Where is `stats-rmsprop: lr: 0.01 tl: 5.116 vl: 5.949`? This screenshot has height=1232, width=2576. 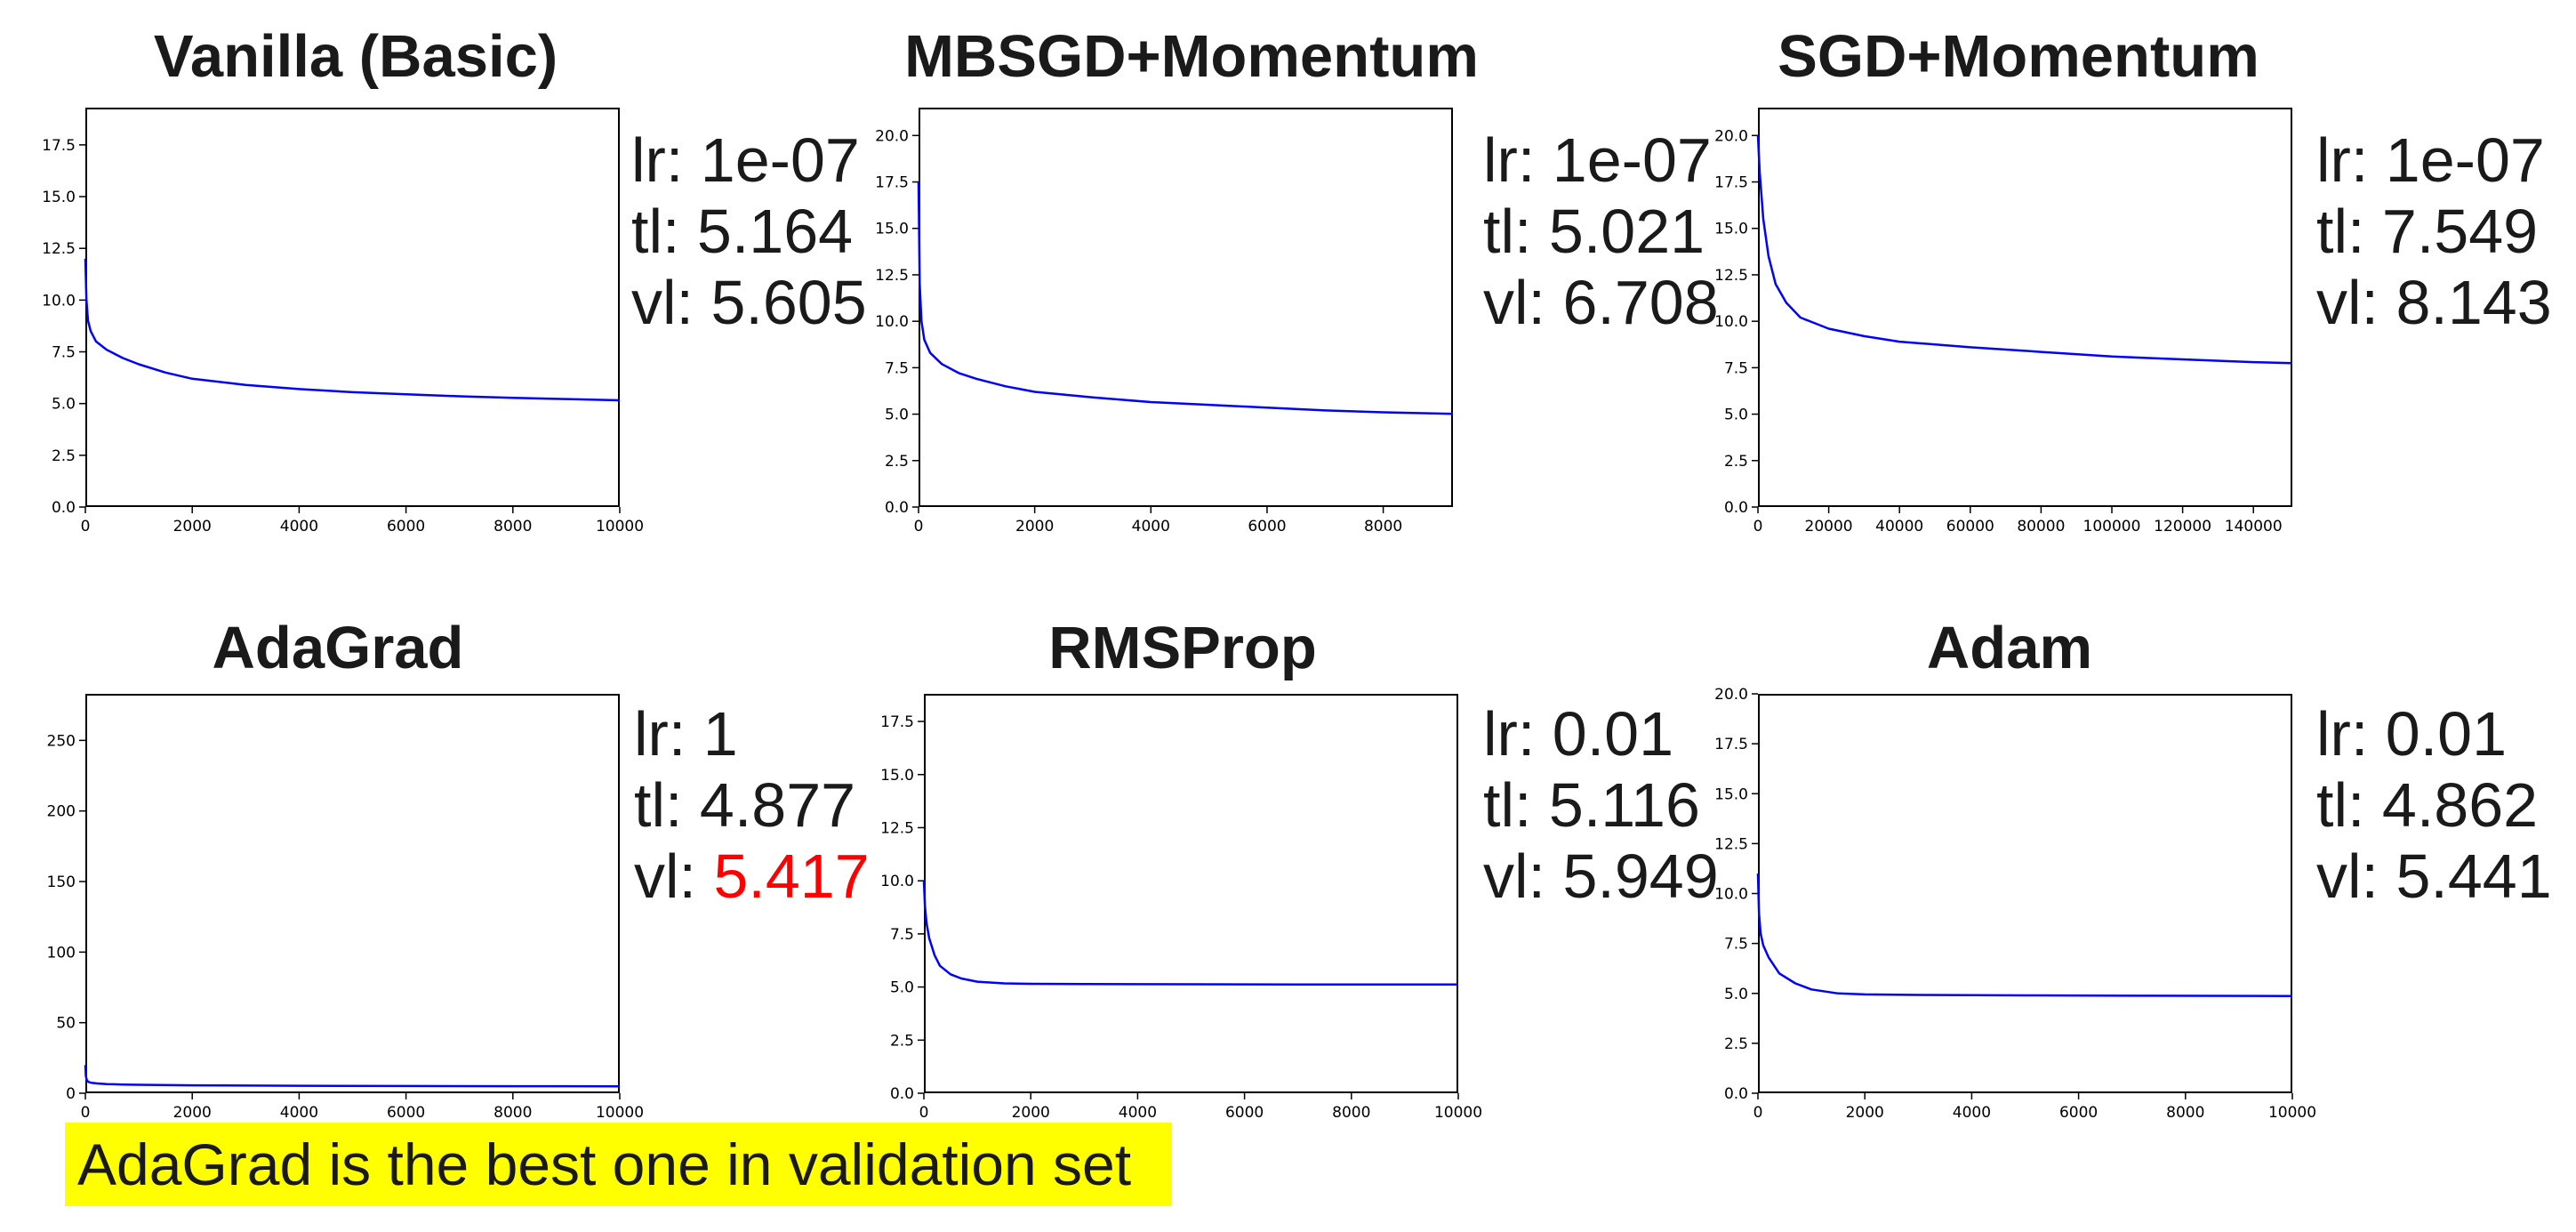
stats-rmsprop: lr: 0.01 tl: 5.116 vl: 5.949 is located at coordinates (1601, 805).